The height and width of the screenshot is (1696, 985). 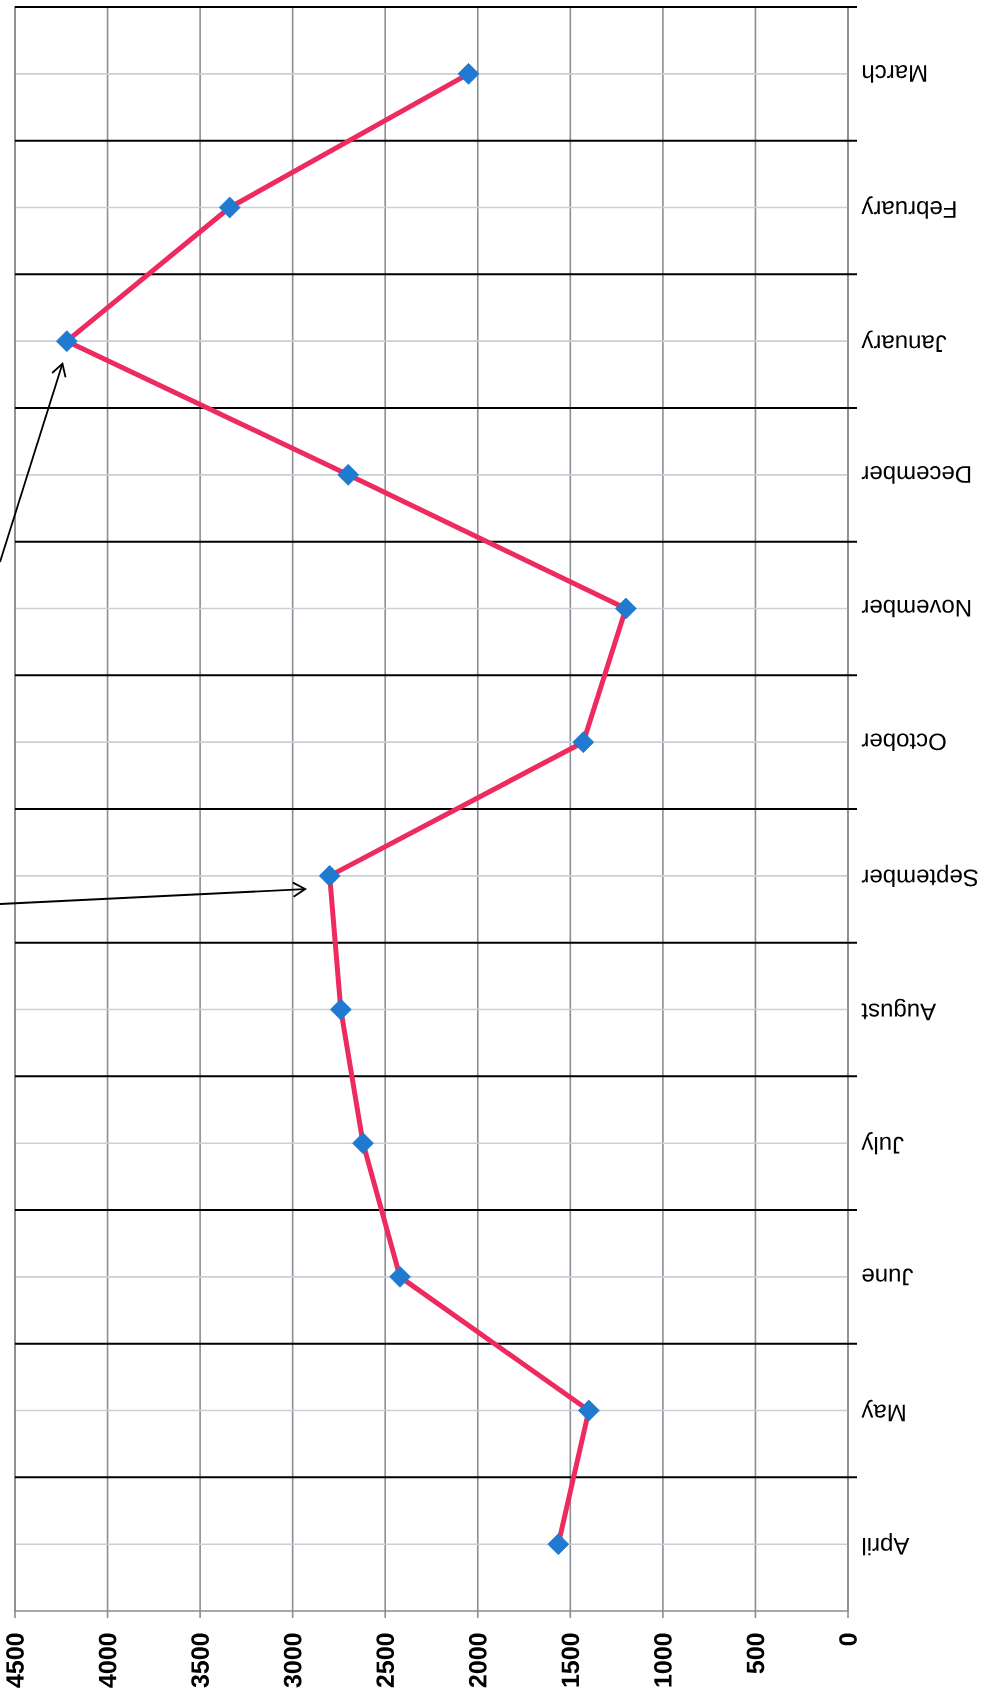 What do you see at coordinates (107, 1660) in the screenshot?
I see `x-tick-label: 4000` at bounding box center [107, 1660].